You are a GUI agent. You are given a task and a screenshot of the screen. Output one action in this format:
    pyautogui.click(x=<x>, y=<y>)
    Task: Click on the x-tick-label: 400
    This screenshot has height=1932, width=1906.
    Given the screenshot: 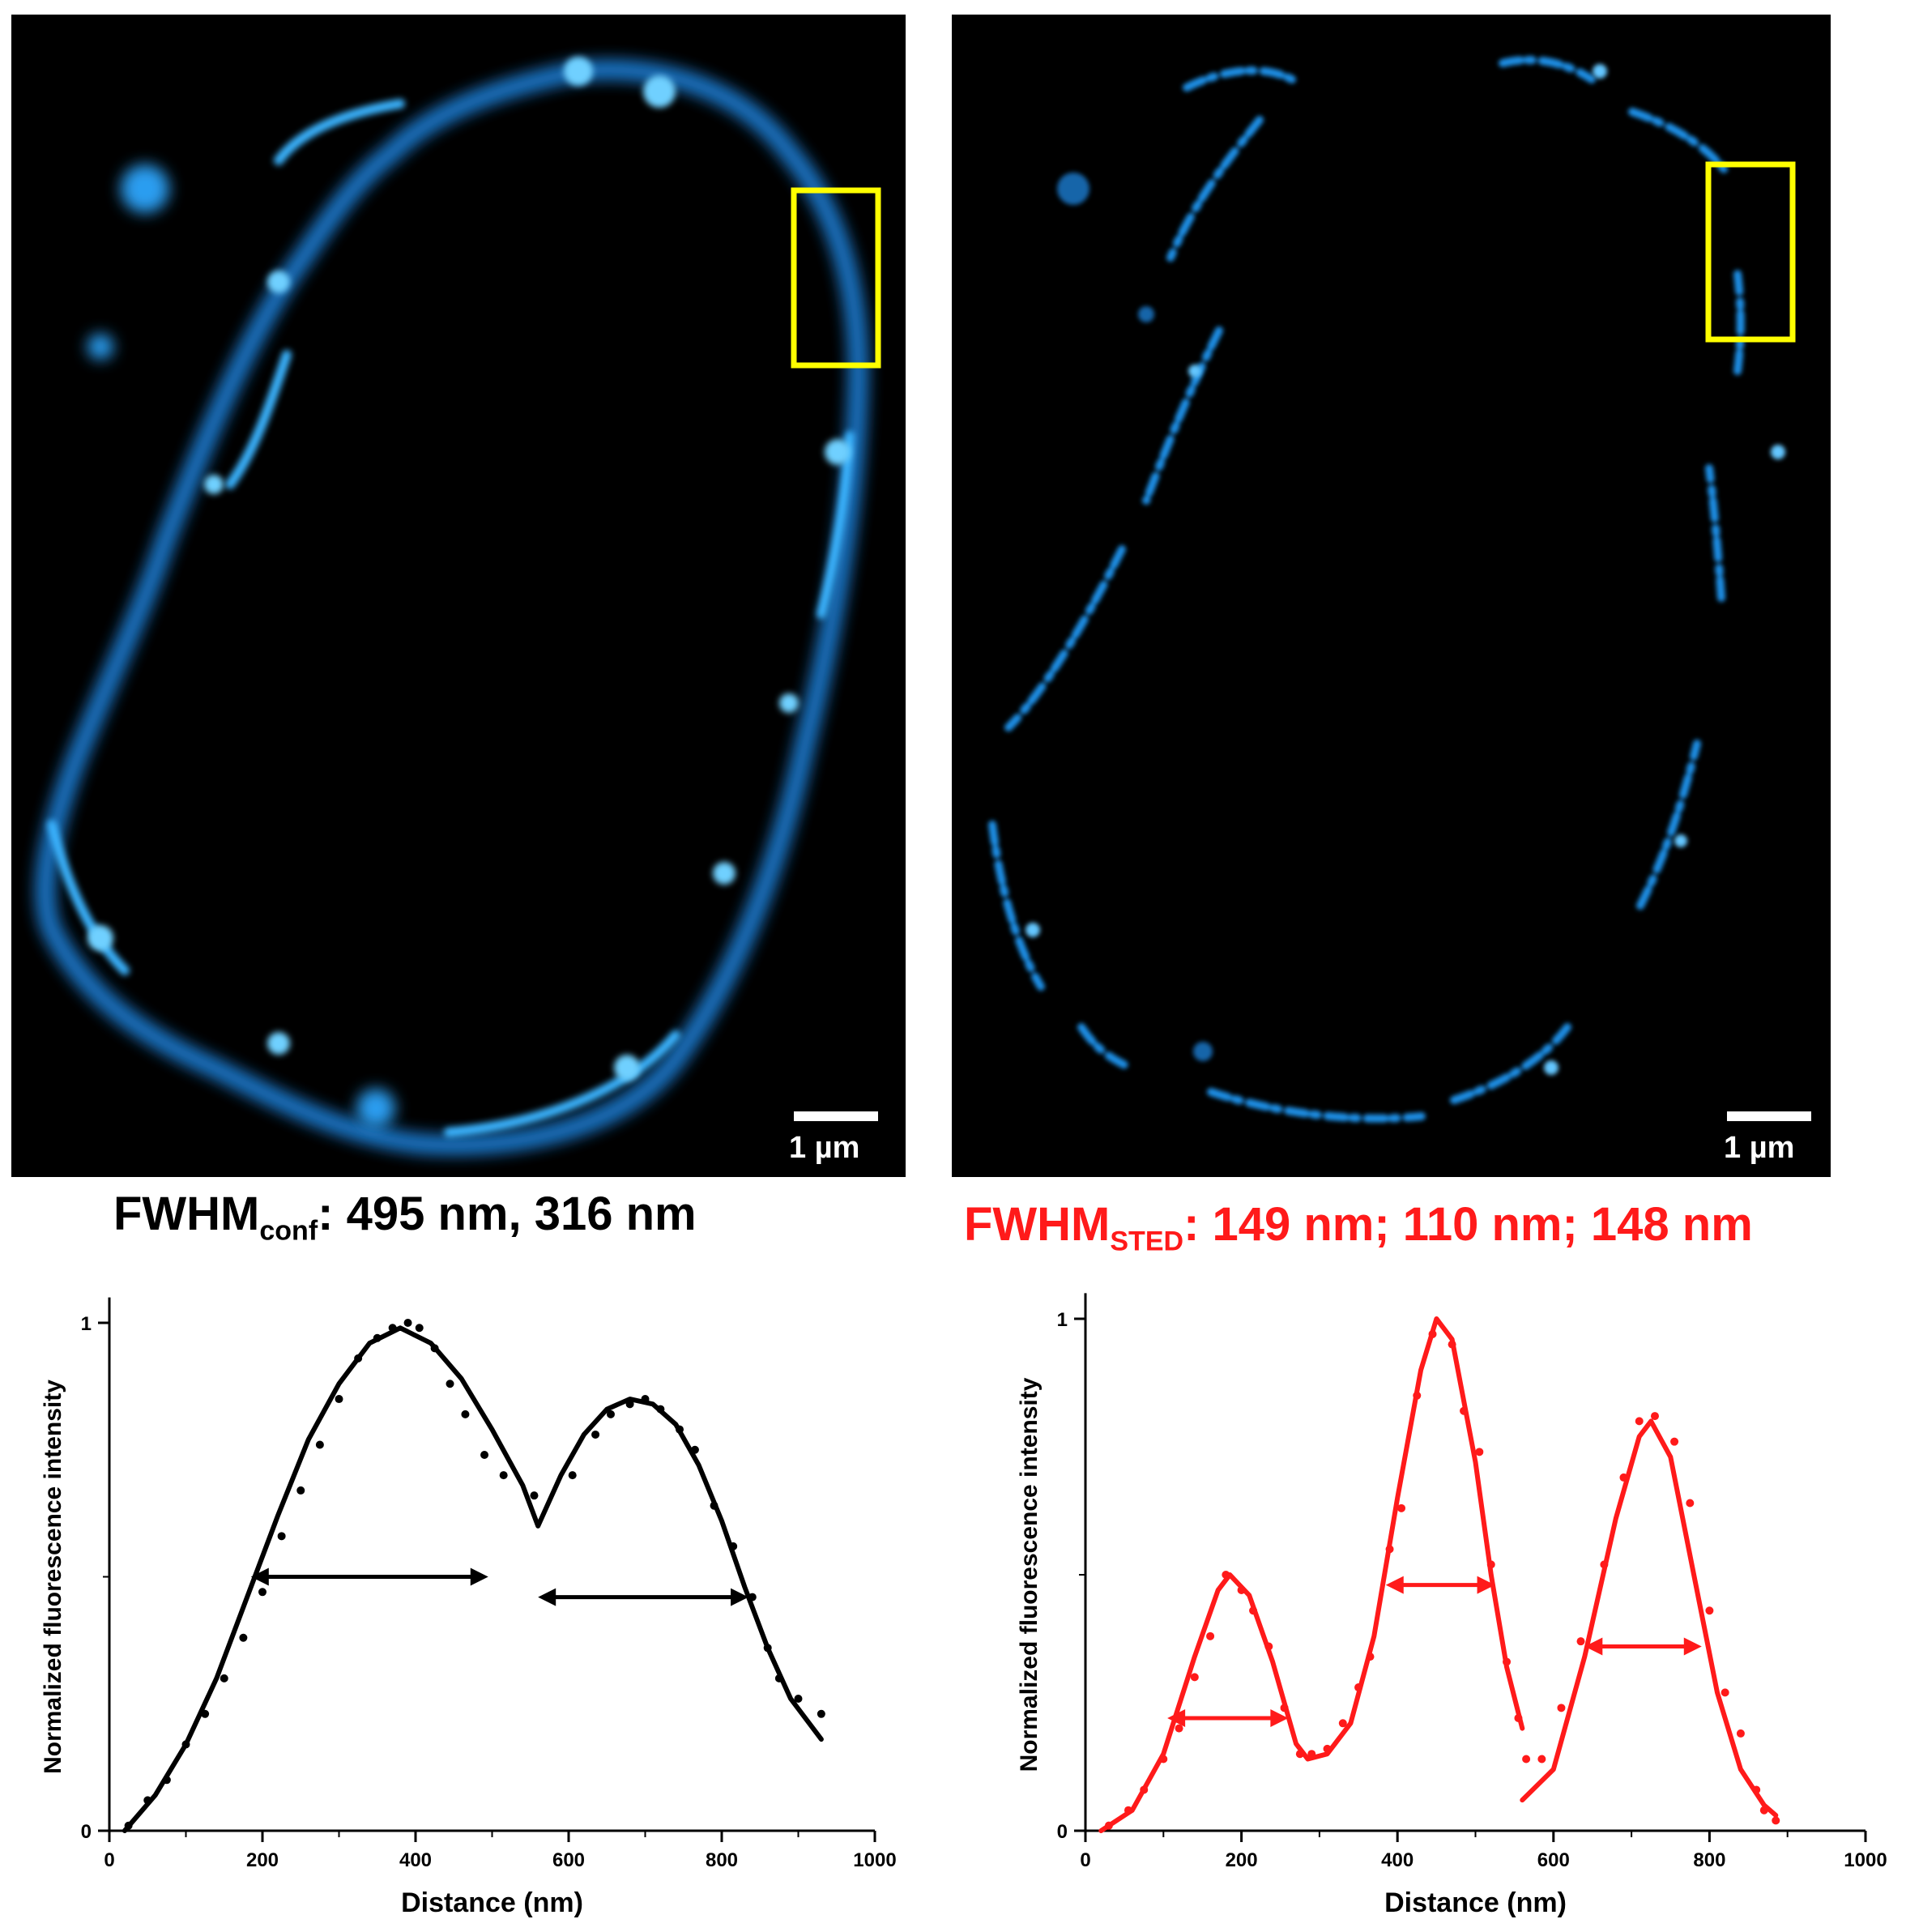 What is the action you would take?
    pyautogui.click(x=1397, y=1860)
    